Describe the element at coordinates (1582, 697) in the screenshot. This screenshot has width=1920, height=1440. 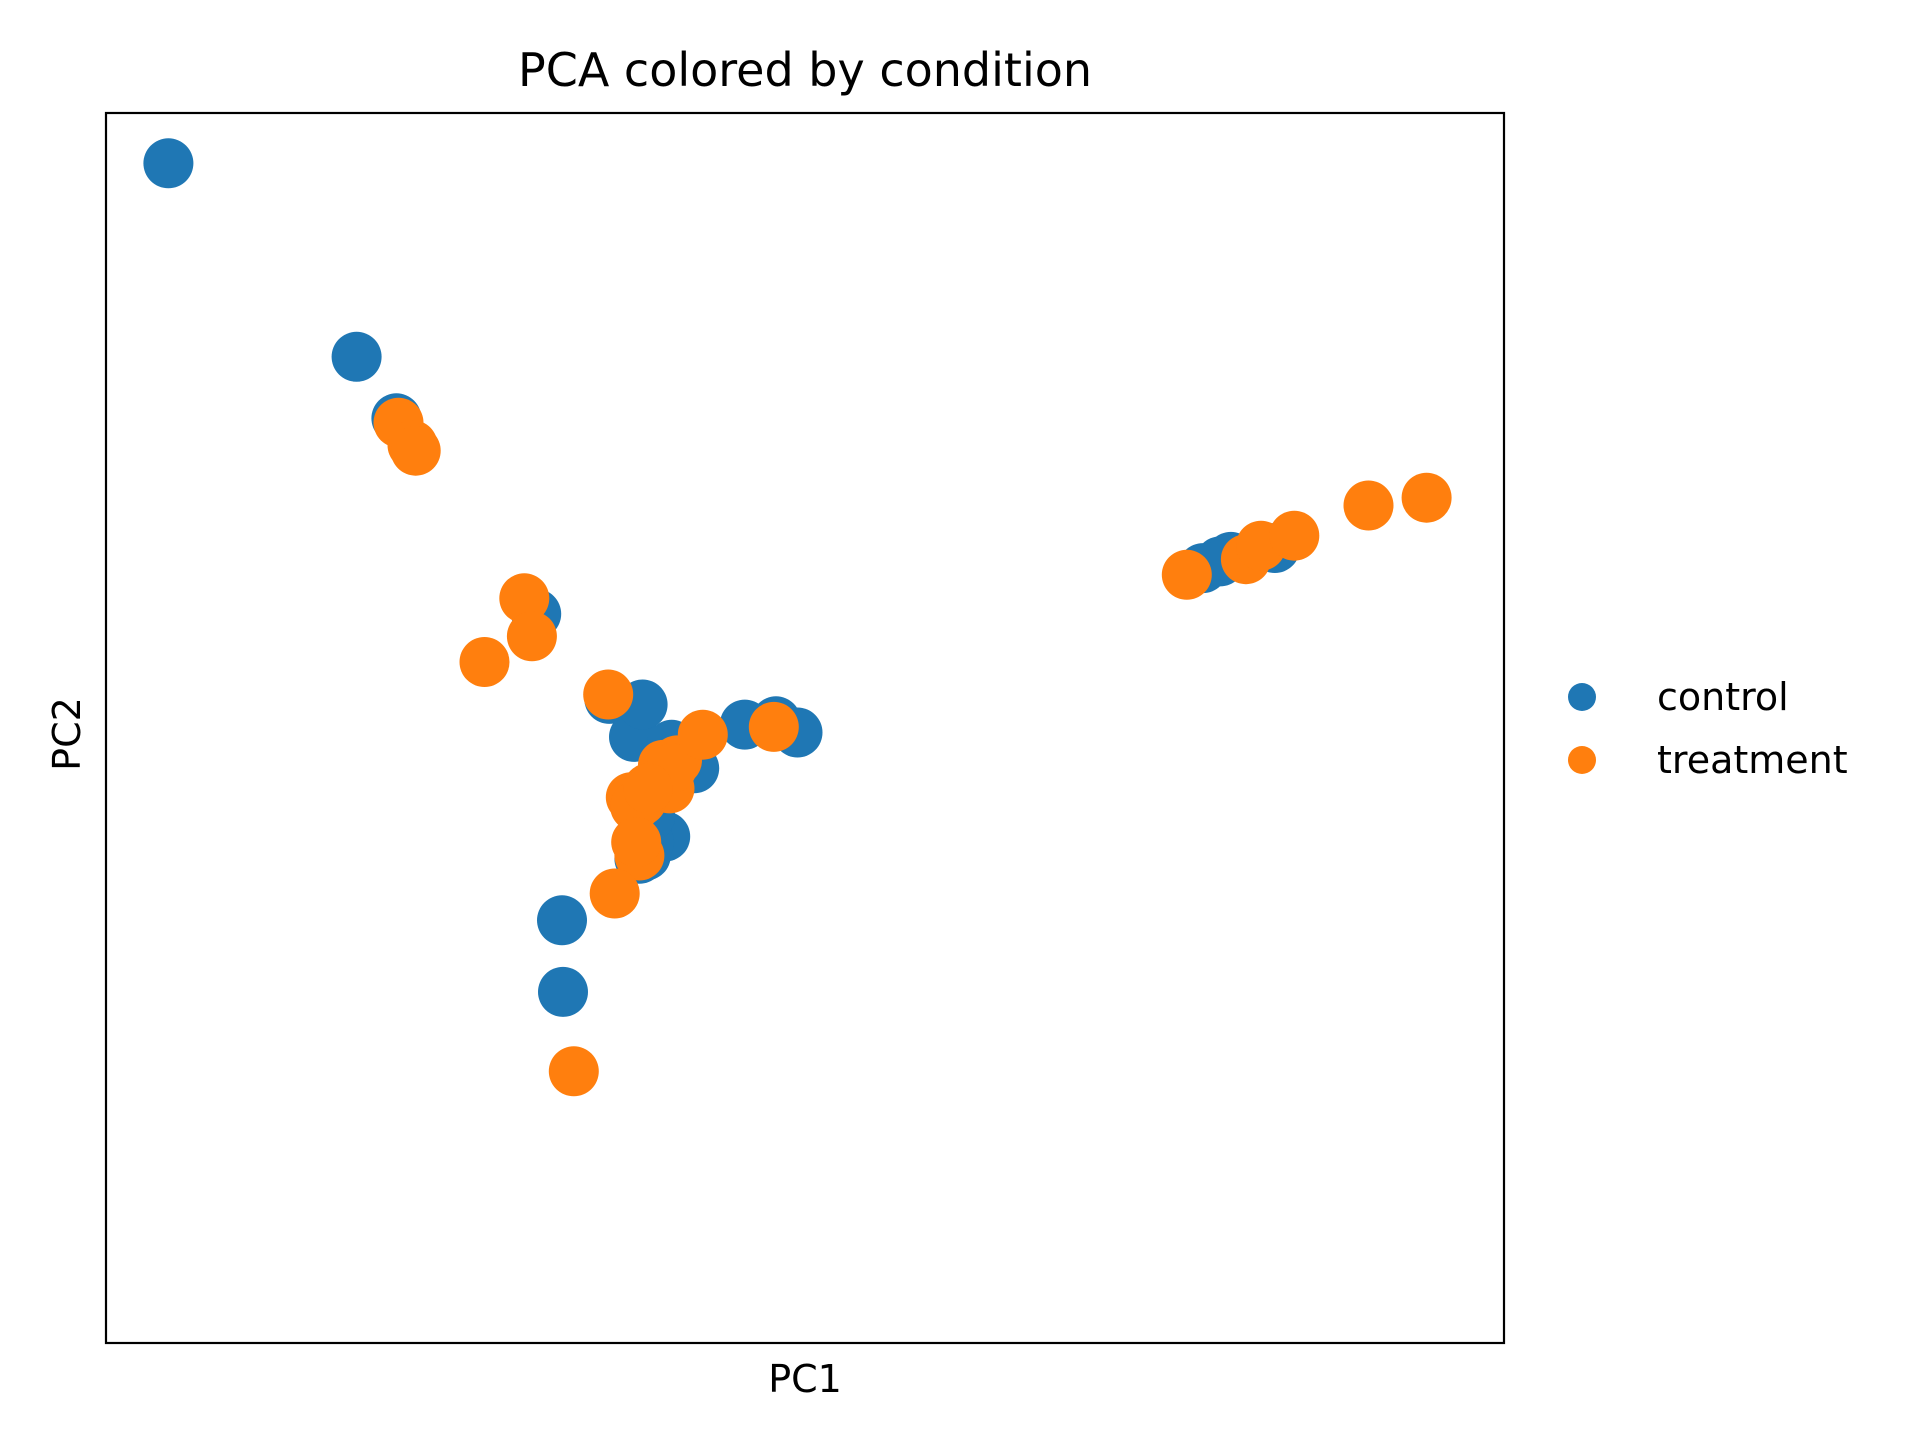
I see `legend-marker-control` at that location.